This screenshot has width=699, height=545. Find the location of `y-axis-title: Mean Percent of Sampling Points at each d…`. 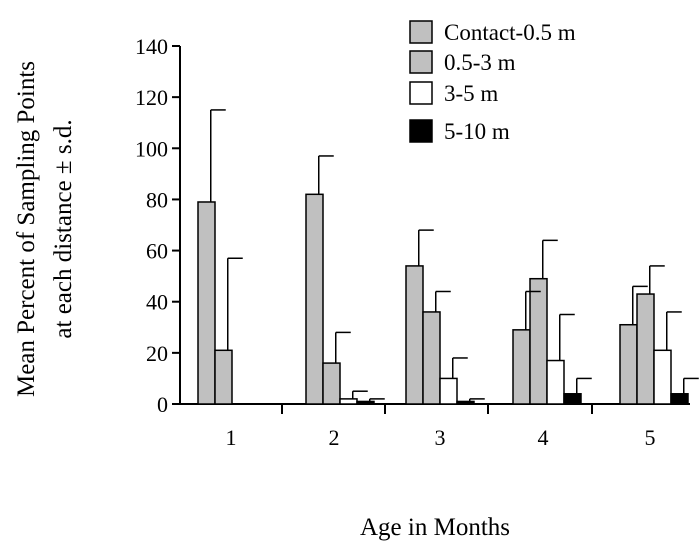

y-axis-title: Mean Percent of Sampling Points at each d… is located at coordinates (45, 229).